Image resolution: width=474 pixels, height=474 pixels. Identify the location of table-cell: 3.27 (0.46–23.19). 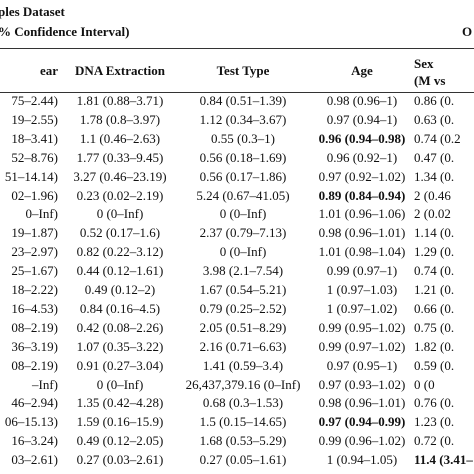
(120, 176).